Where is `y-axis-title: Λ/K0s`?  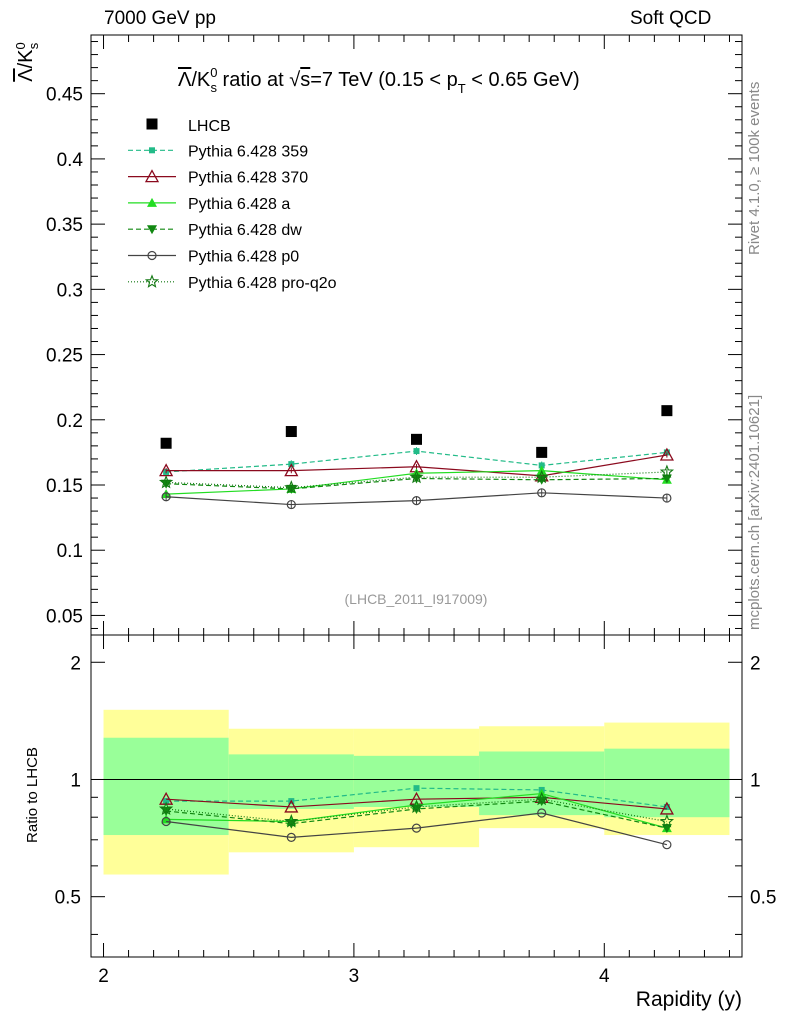
y-axis-title: Λ/K0s is located at coordinates (27, 62).